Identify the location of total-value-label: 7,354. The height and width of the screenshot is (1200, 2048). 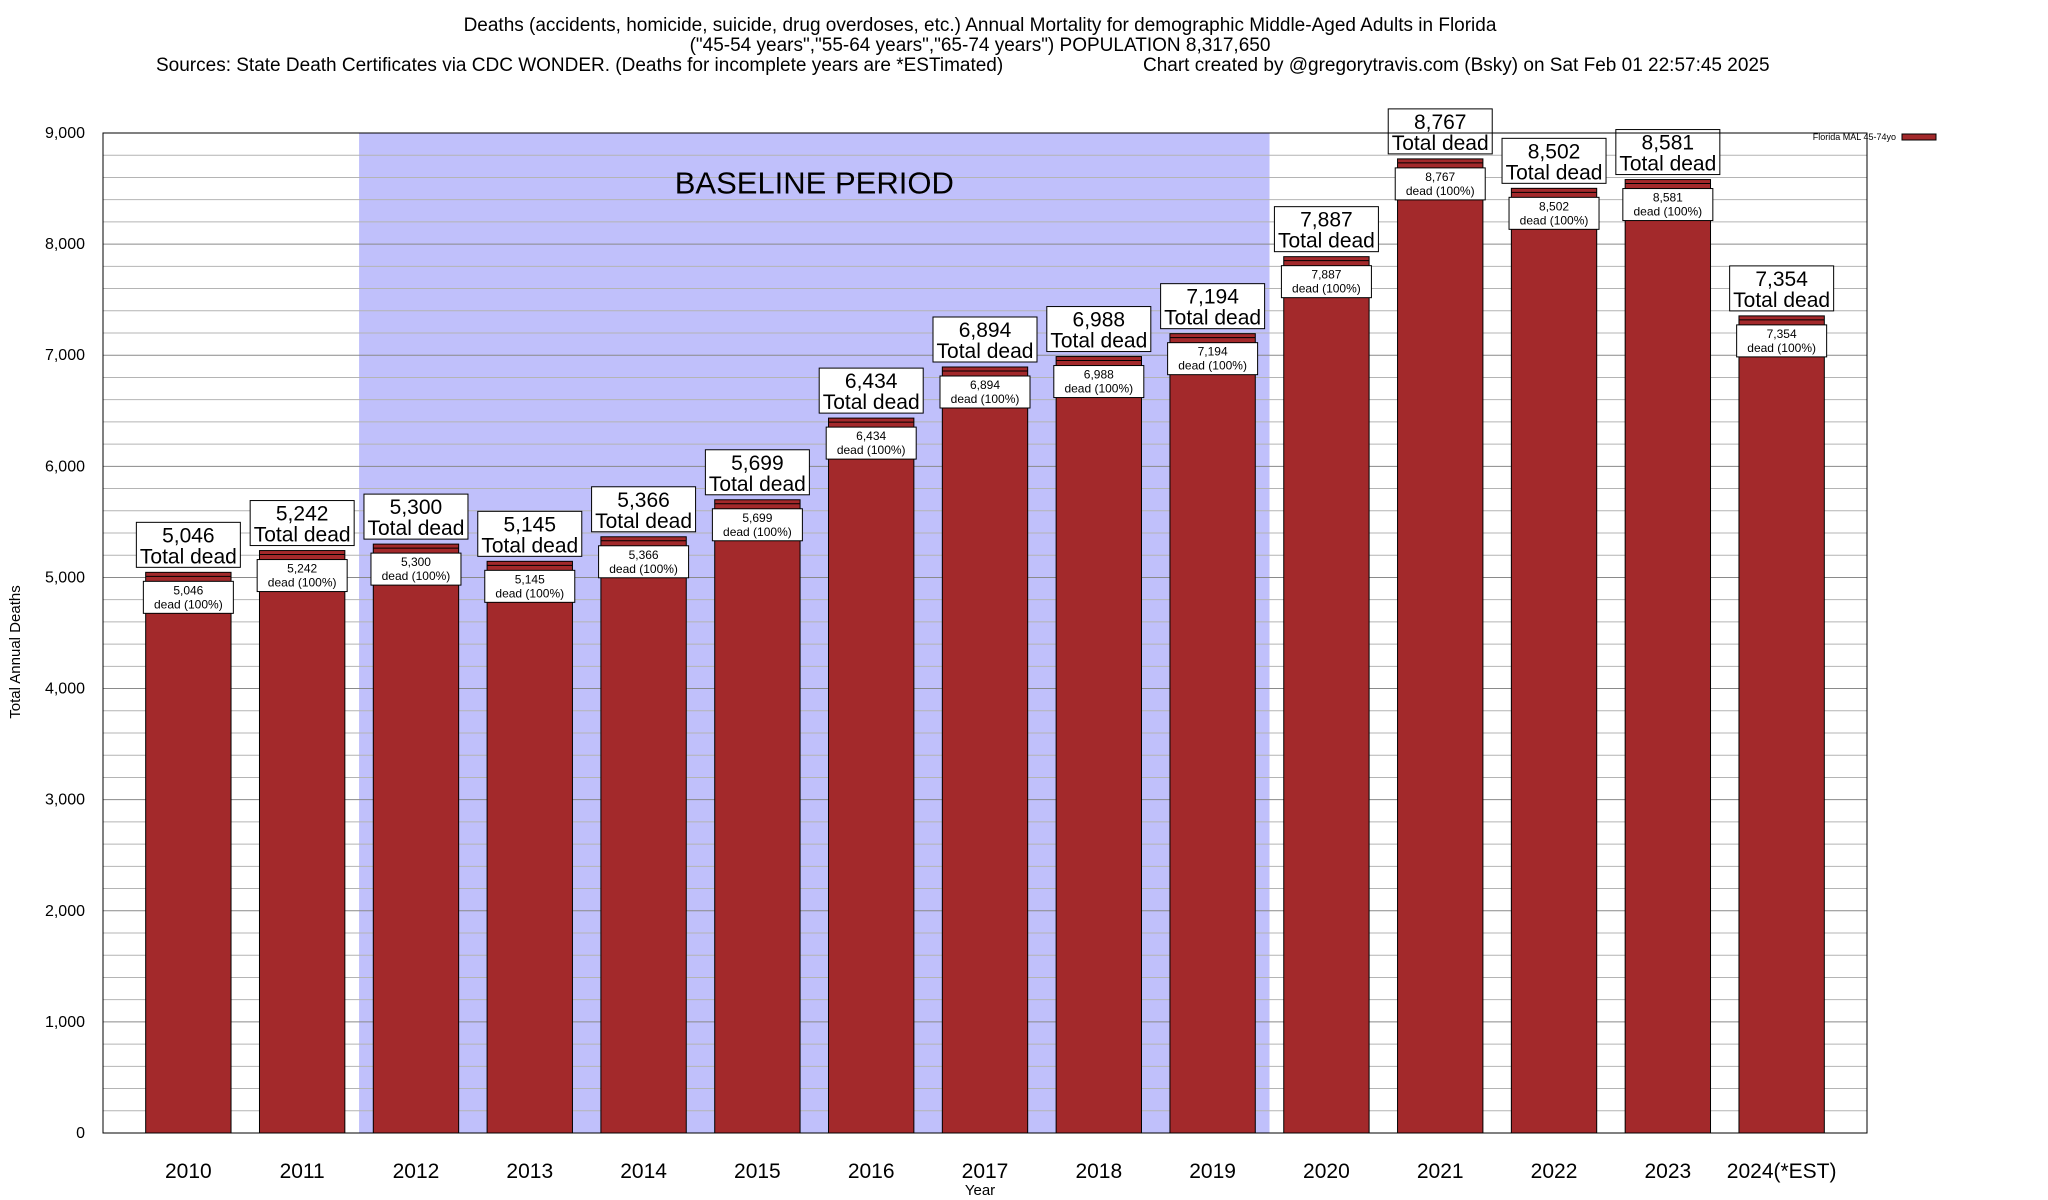
(1781, 279).